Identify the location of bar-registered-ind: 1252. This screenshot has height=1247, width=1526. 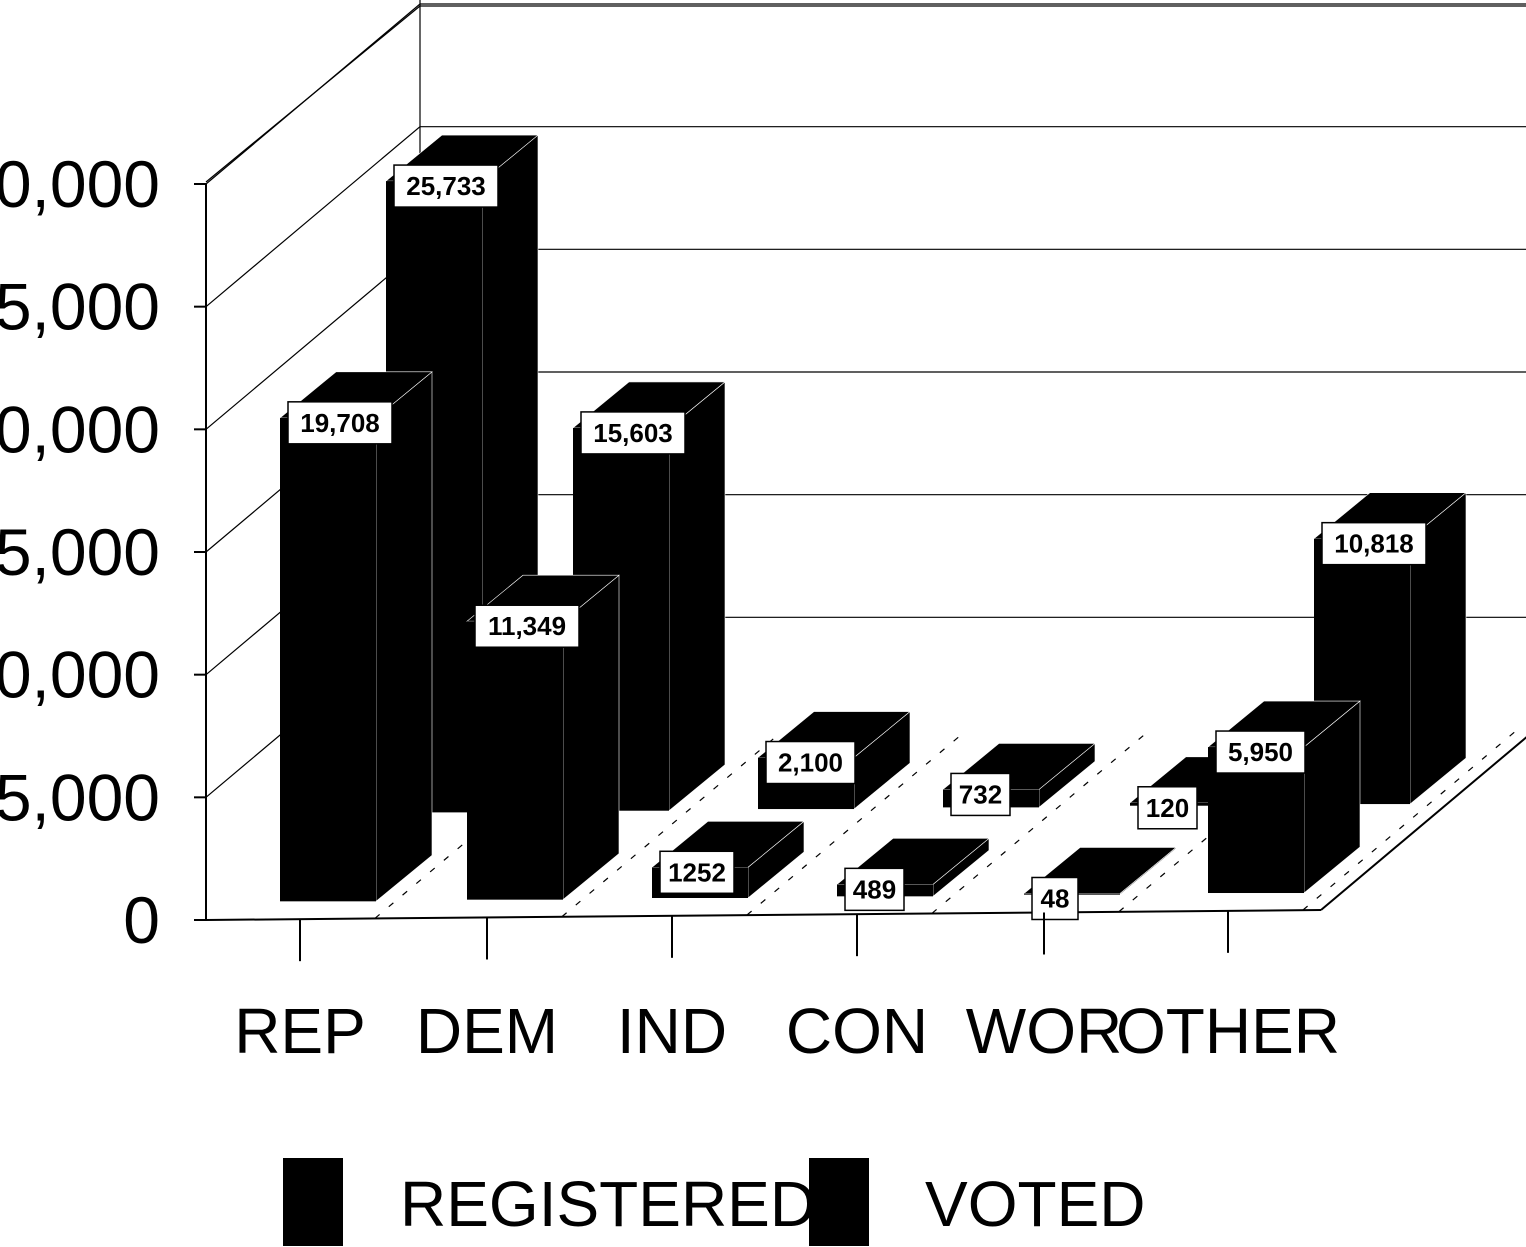
(728, 859).